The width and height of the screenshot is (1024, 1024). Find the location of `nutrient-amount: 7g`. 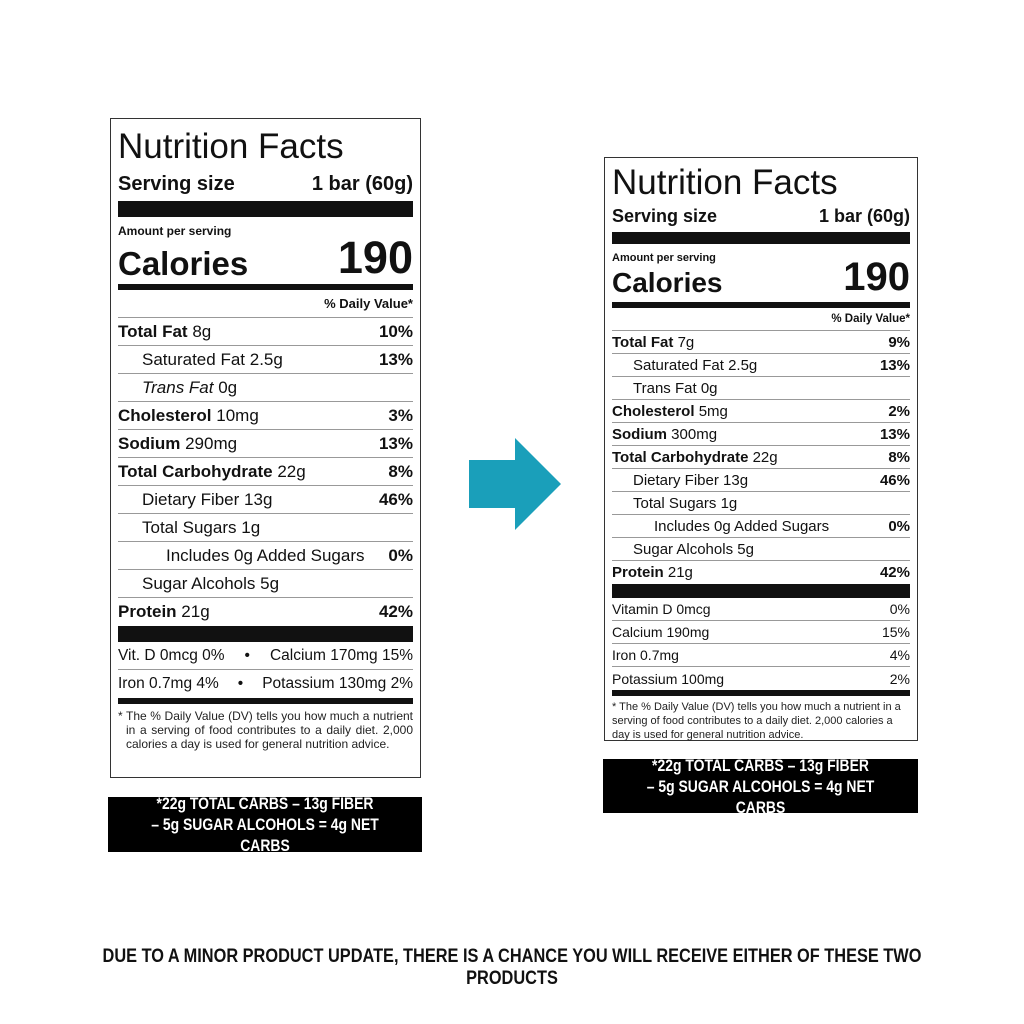

nutrient-amount: 7g is located at coordinates (686, 342).